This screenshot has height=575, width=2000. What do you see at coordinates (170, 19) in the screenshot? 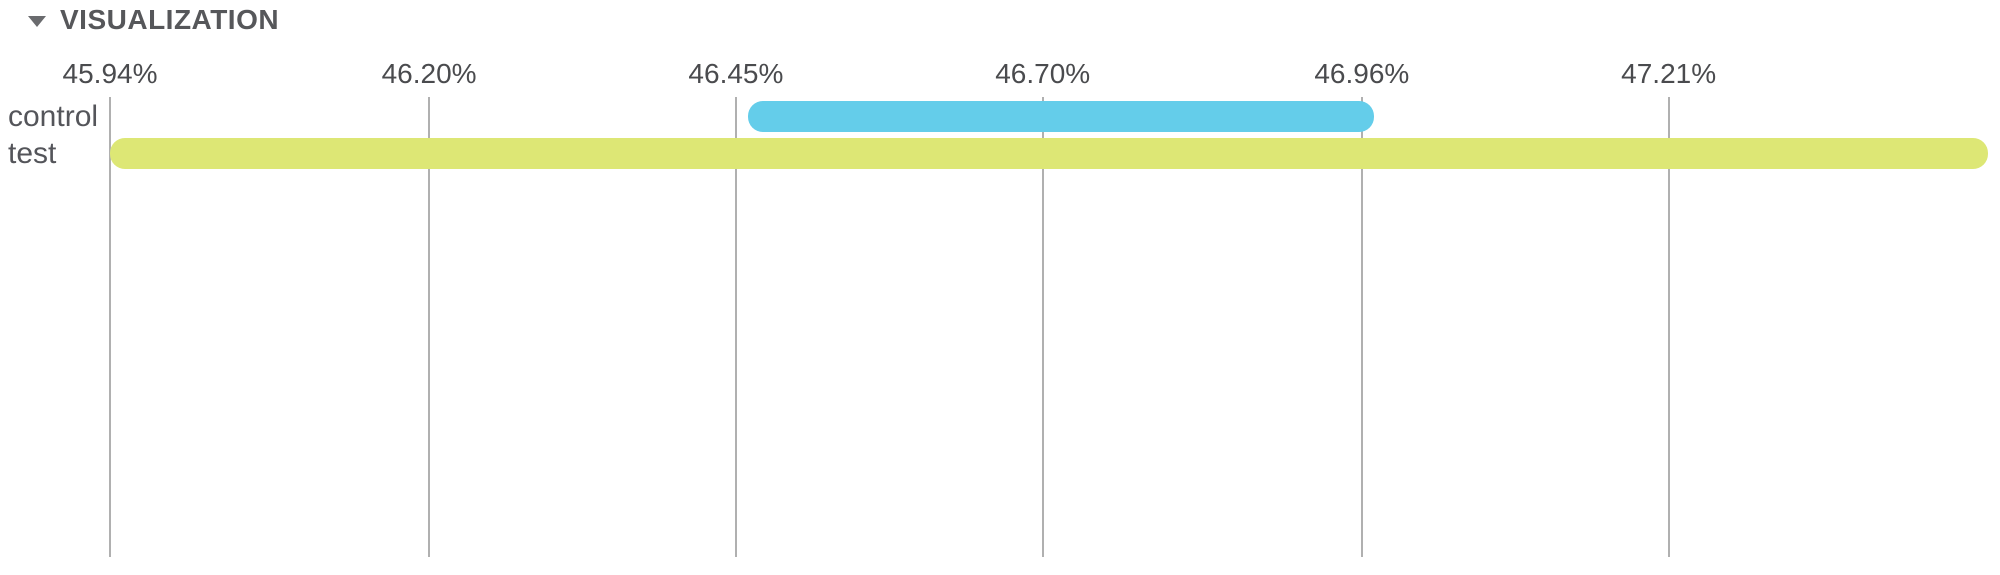
I see `section-title: VISUALIZATION` at bounding box center [170, 19].